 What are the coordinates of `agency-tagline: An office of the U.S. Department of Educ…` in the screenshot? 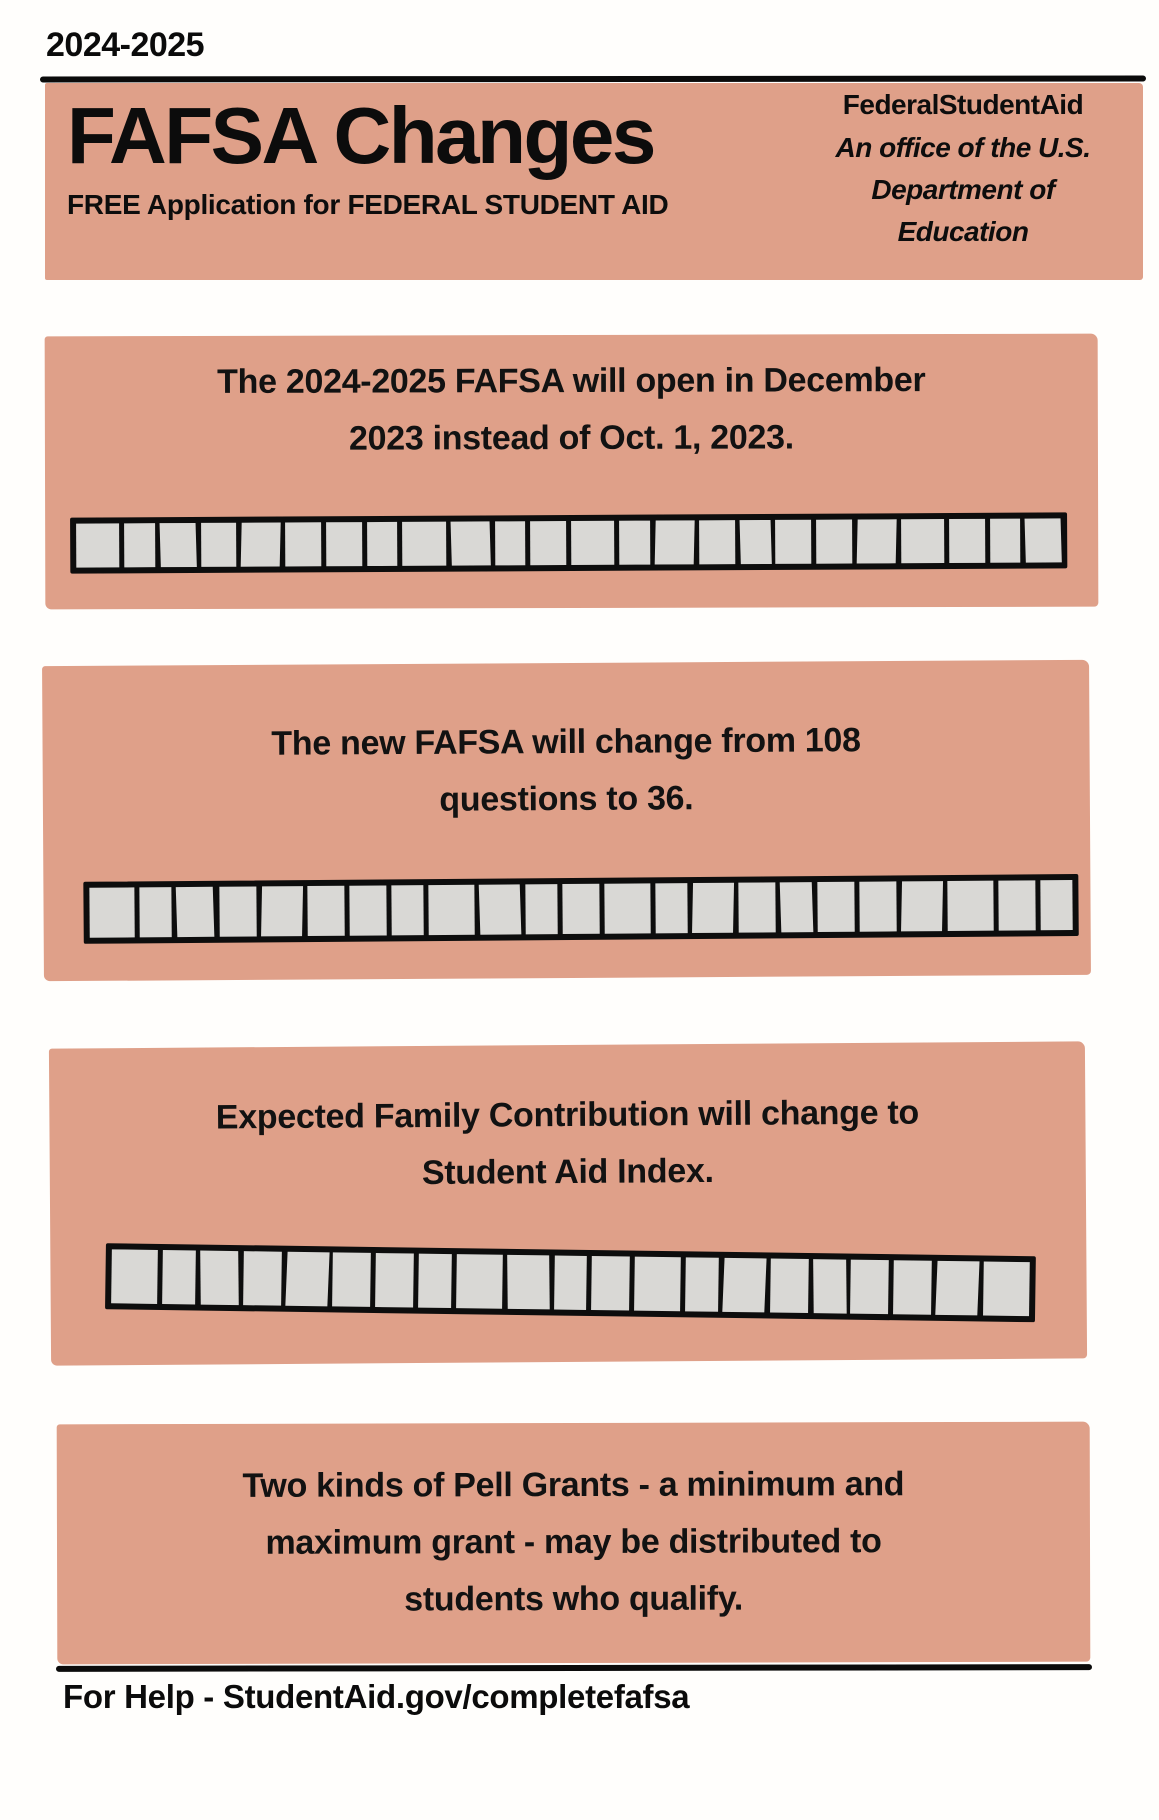 It's located at (963, 189).